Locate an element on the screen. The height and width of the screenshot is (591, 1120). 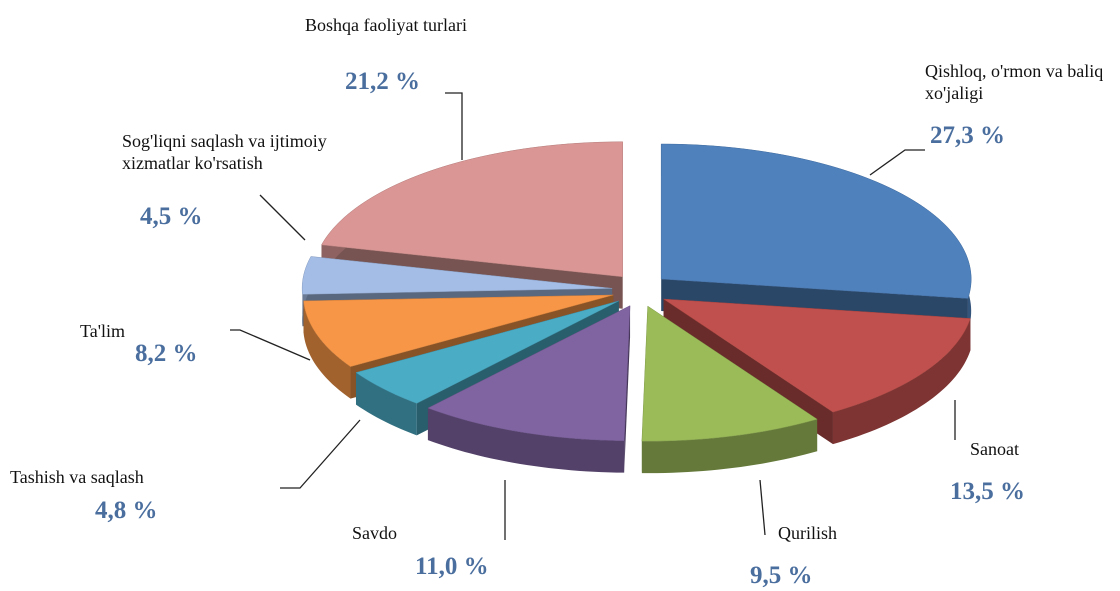
category-label: Ta'lim is located at coordinates (102, 331).